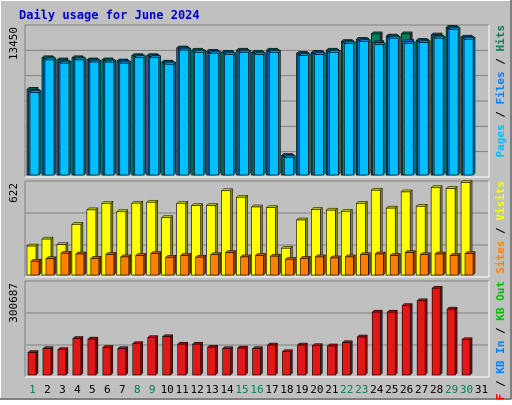 The width and height of the screenshot is (512, 405). I want to click on panel-bottom-legend: KB F / KB In / KB Out, so click(500, 340).